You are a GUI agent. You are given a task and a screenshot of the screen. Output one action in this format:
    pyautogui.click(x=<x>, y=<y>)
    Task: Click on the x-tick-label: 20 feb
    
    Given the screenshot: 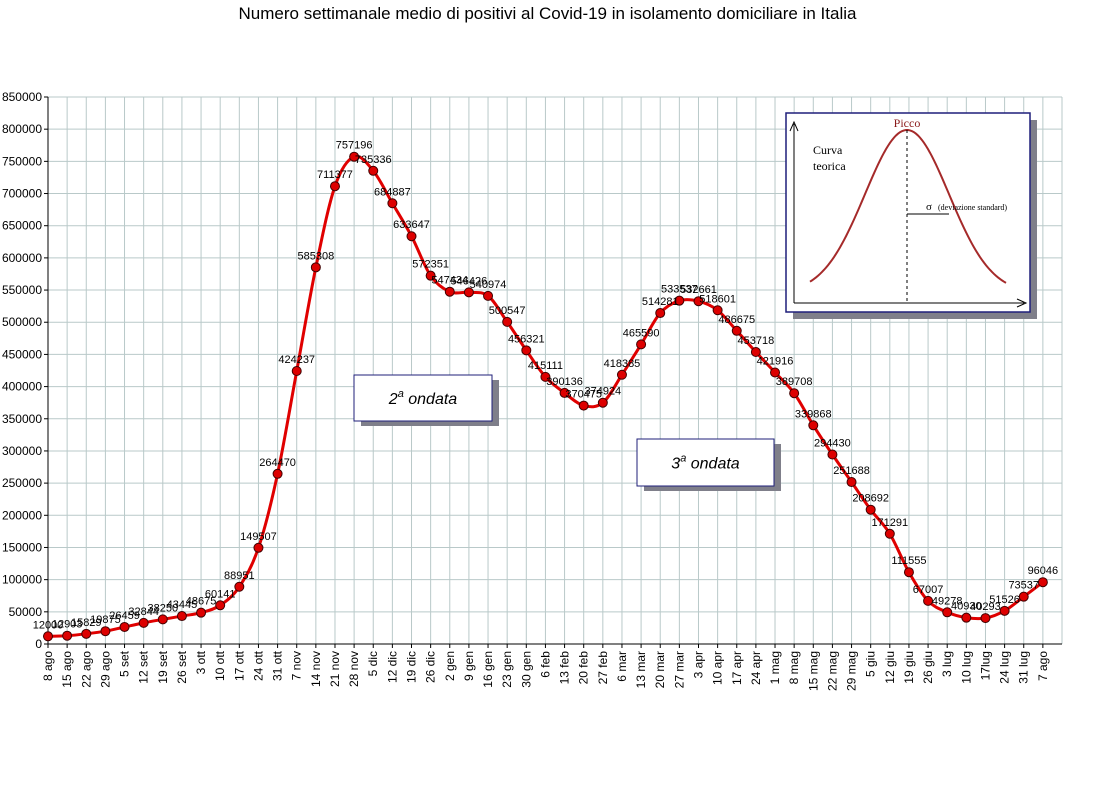 What is the action you would take?
    pyautogui.click(x=584, y=668)
    